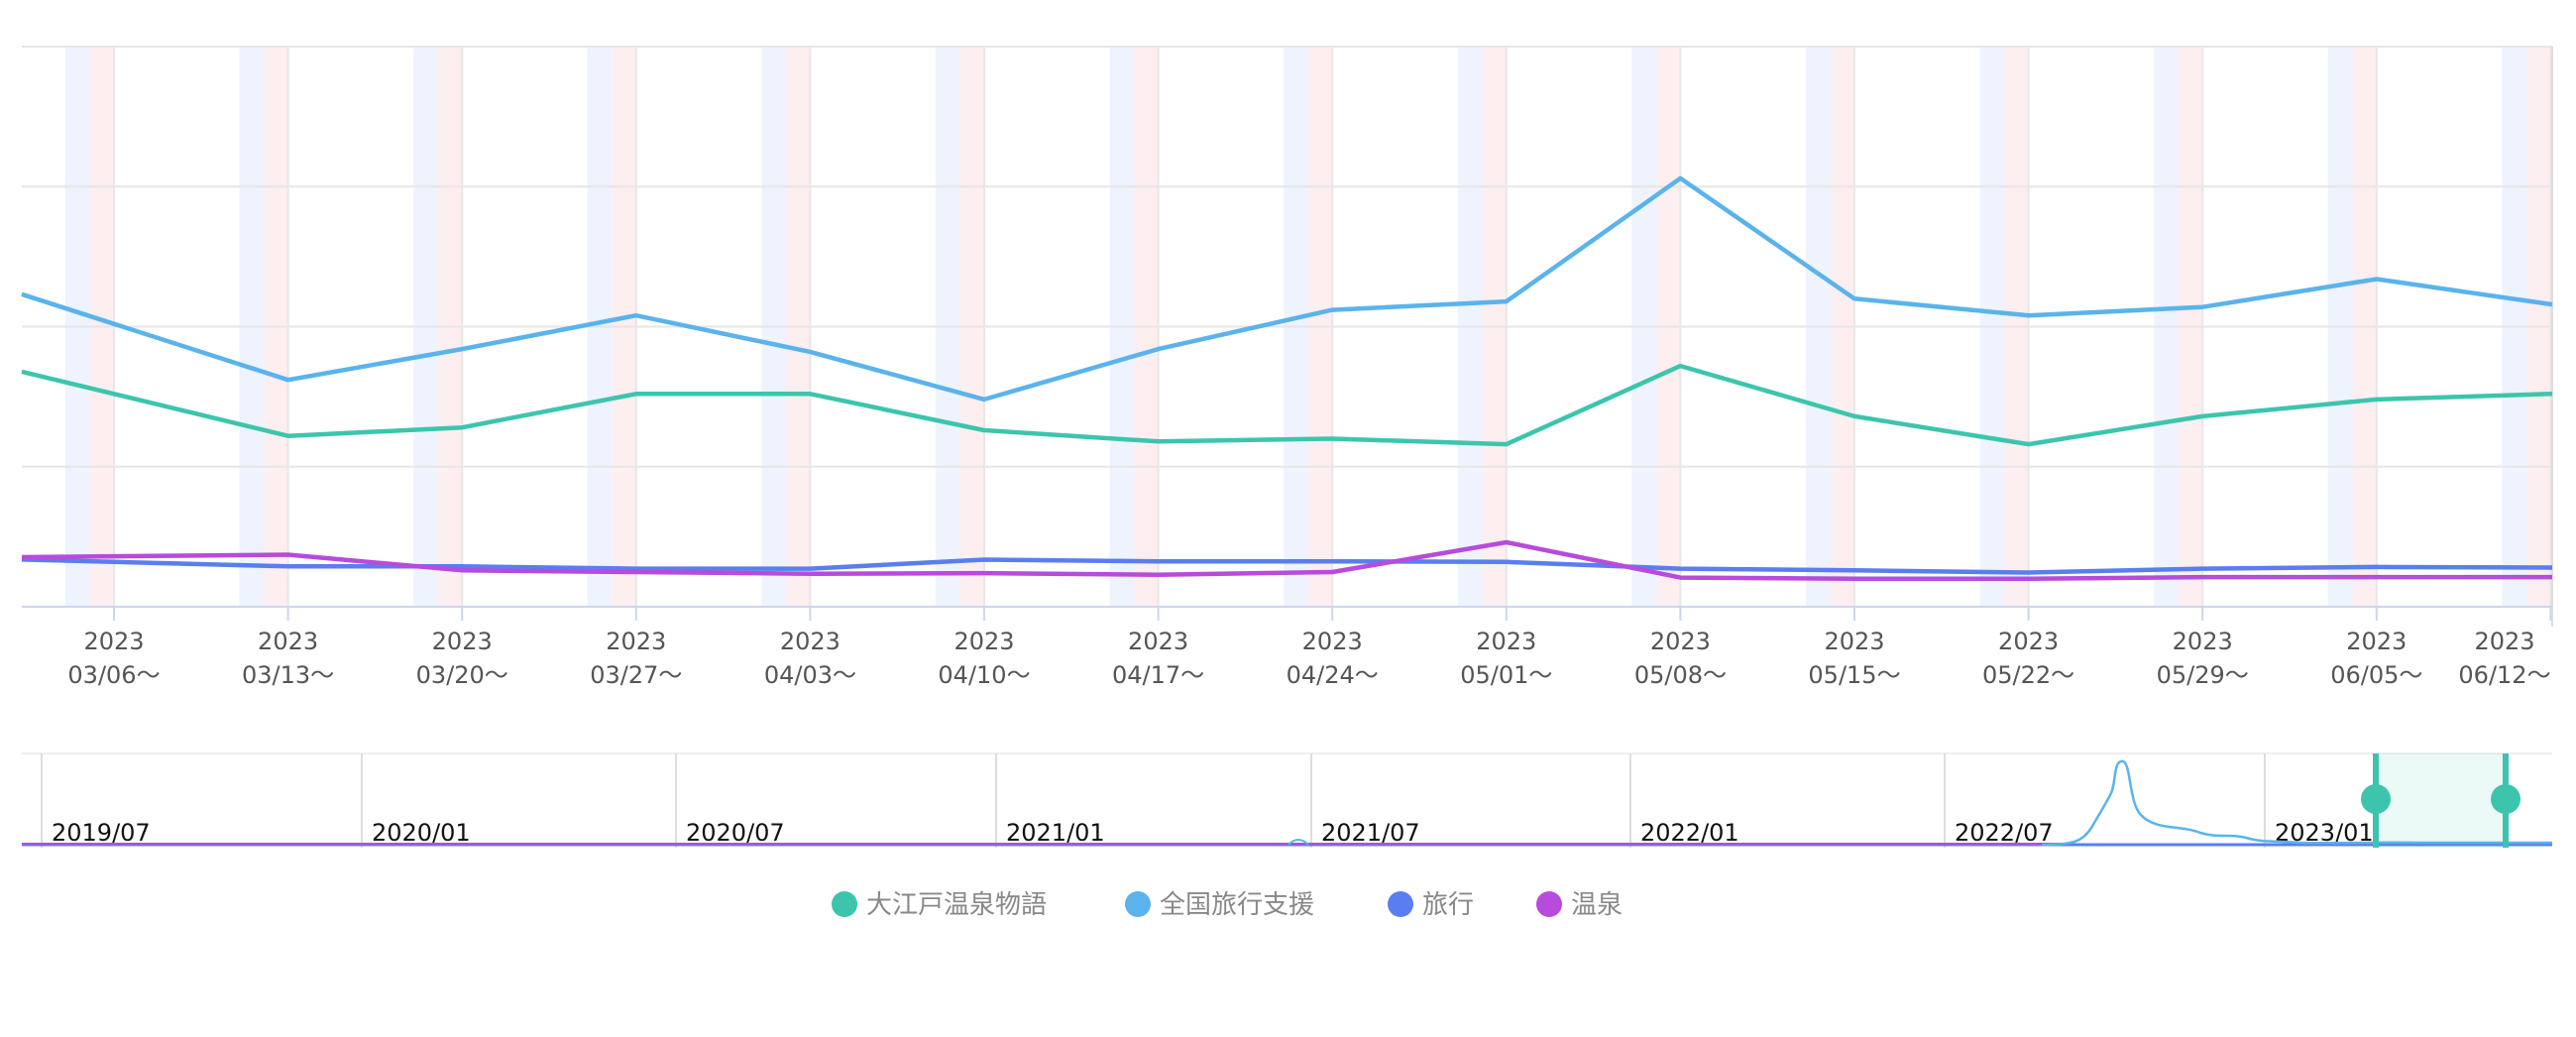 This screenshot has width=2576, height=1037. I want to click on x-tick-date: 03/06〜, so click(113, 675).